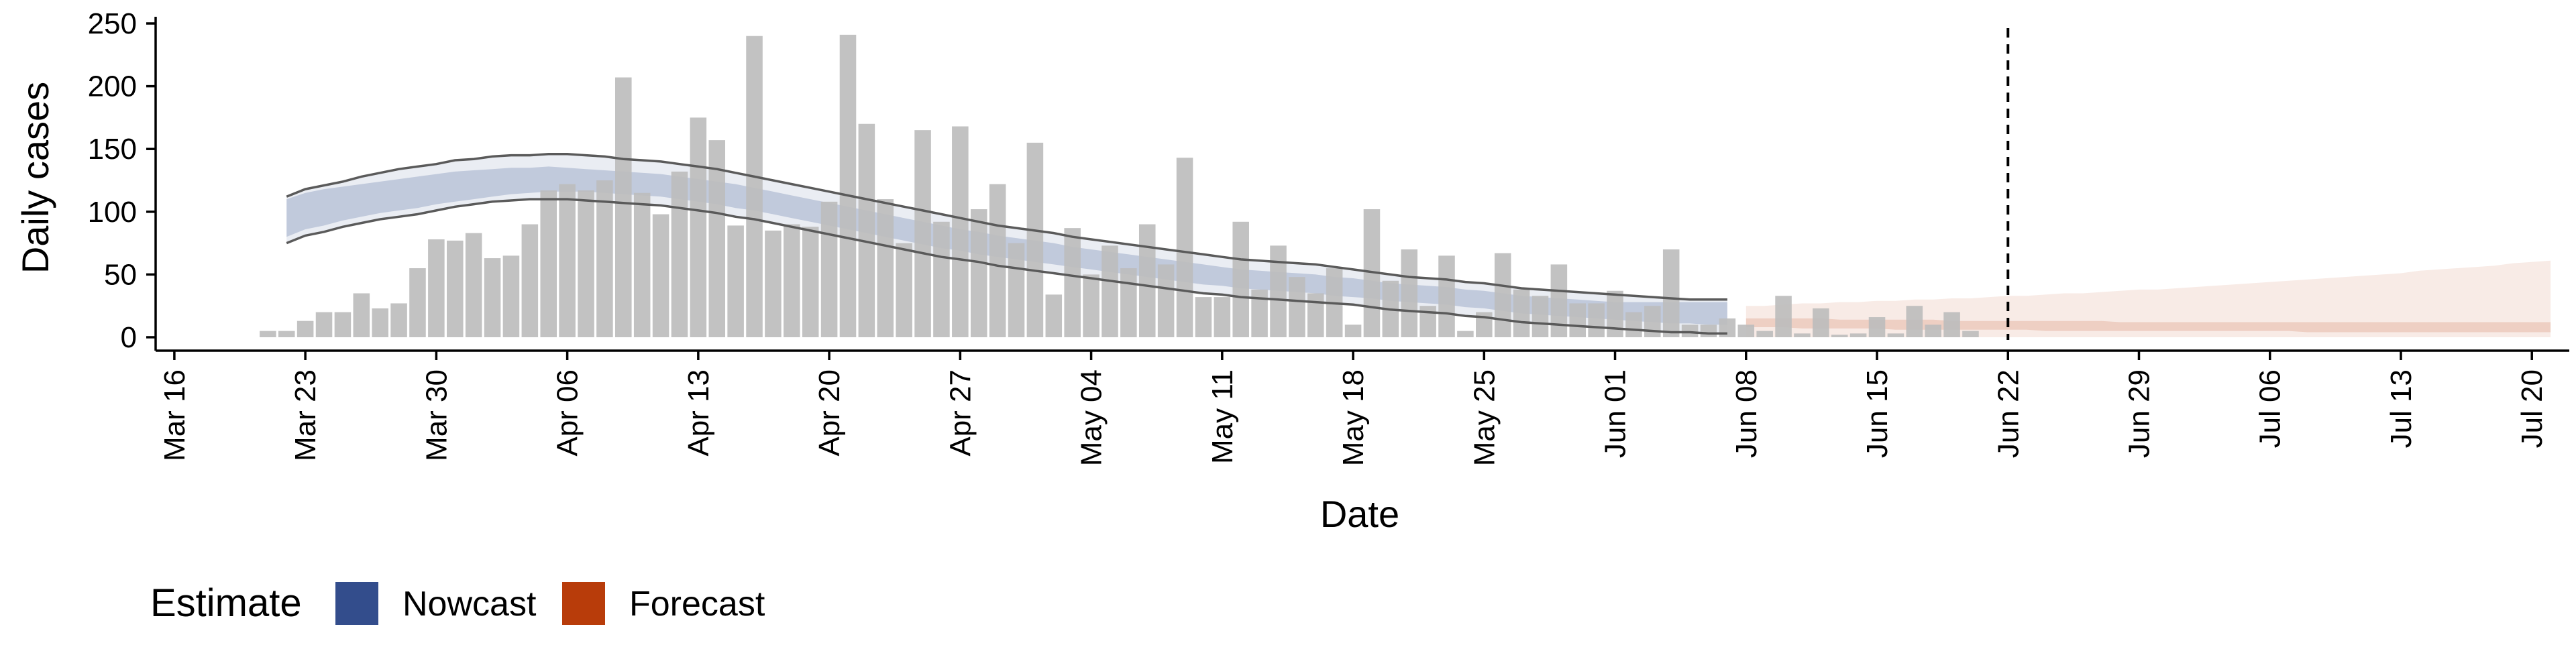 The image size is (2576, 647). What do you see at coordinates (1615, 414) in the screenshot?
I see `x-tick-label: Jun 01` at bounding box center [1615, 414].